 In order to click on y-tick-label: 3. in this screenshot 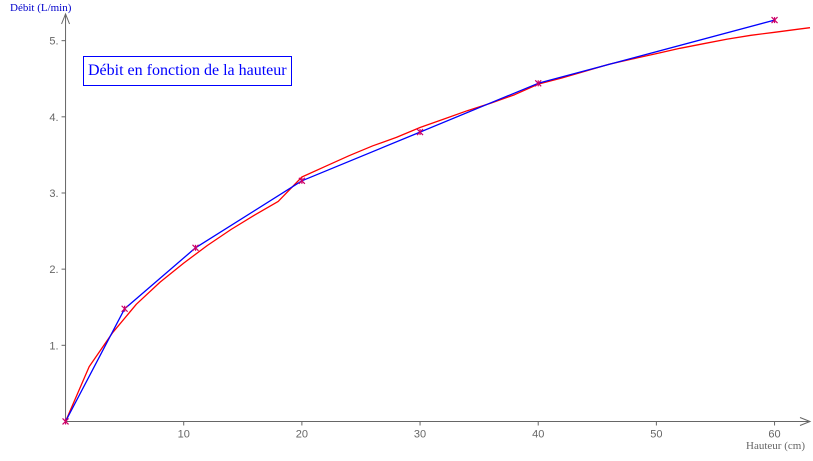, I will do `click(53, 194)`.